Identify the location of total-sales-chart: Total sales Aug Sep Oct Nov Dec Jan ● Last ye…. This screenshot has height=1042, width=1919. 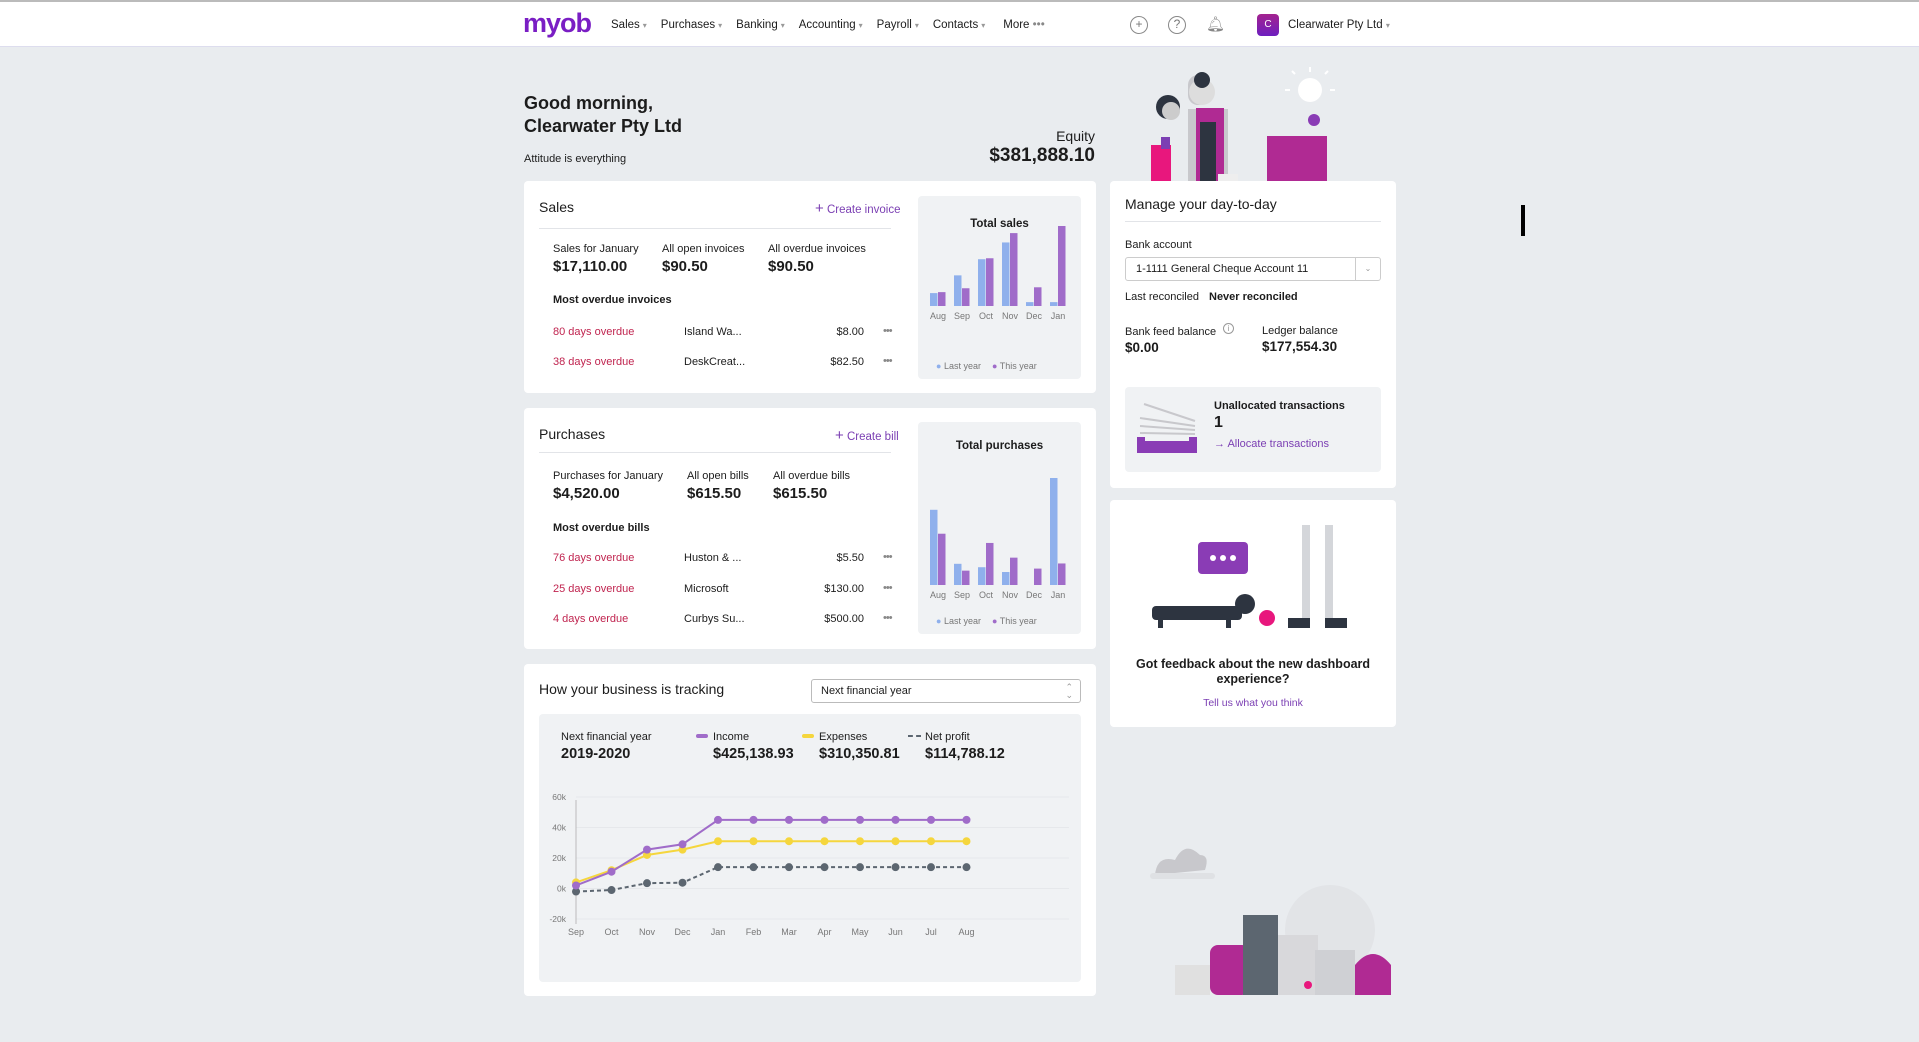
(999, 287).